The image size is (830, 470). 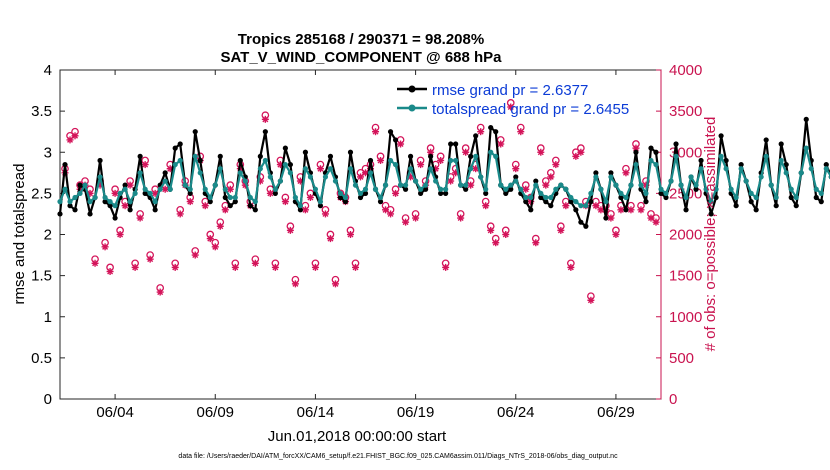 What do you see at coordinates (41, 358) in the screenshot?
I see `y-left-tick-label: 0.5` at bounding box center [41, 358].